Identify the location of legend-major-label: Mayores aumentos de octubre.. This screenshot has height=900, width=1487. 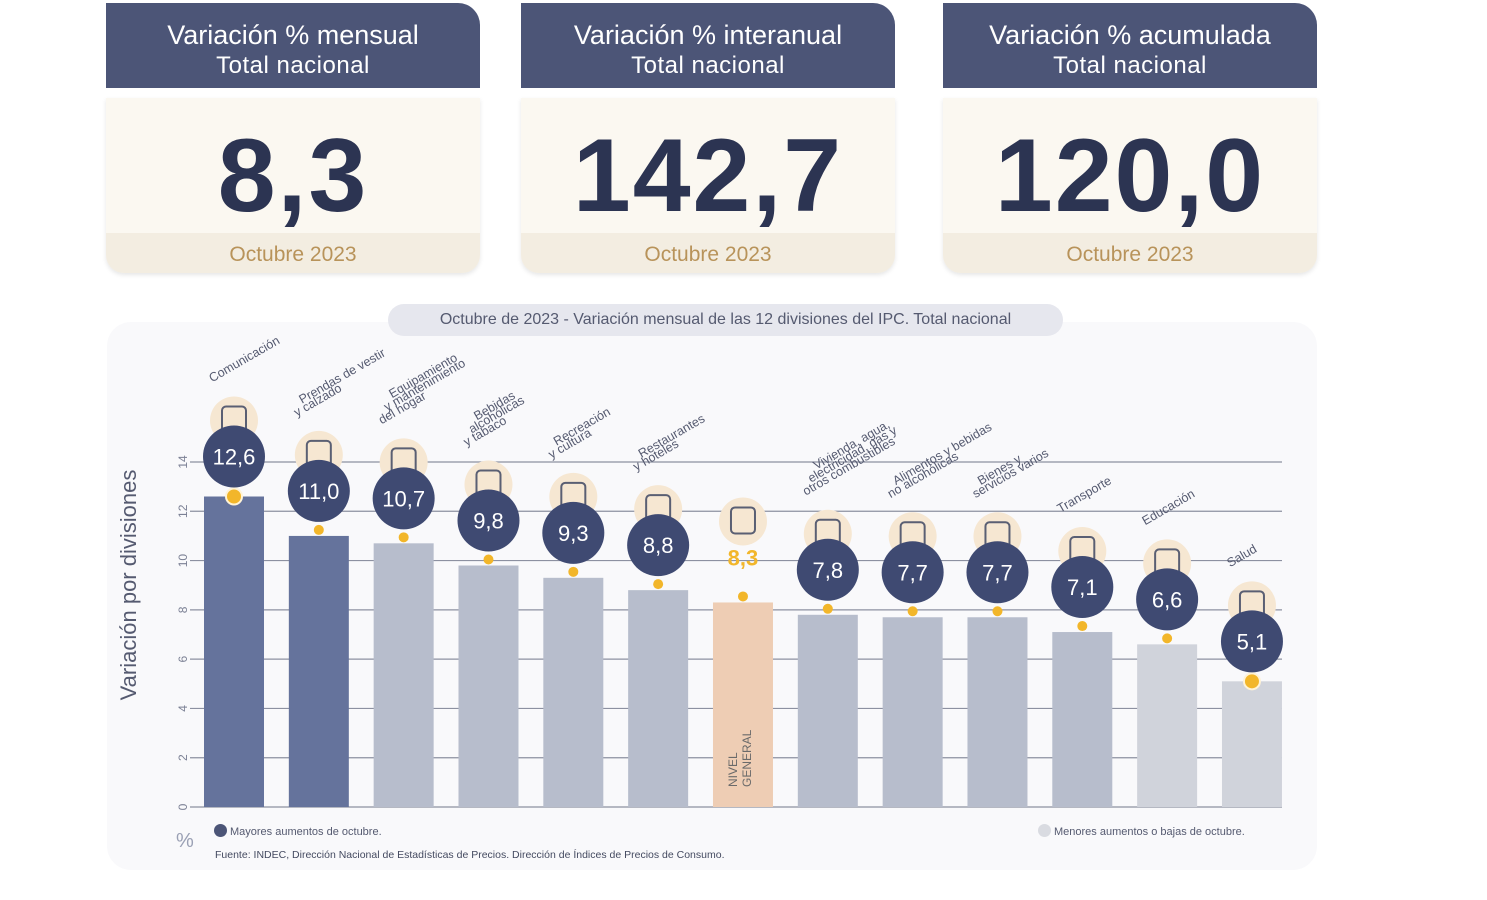
(306, 832).